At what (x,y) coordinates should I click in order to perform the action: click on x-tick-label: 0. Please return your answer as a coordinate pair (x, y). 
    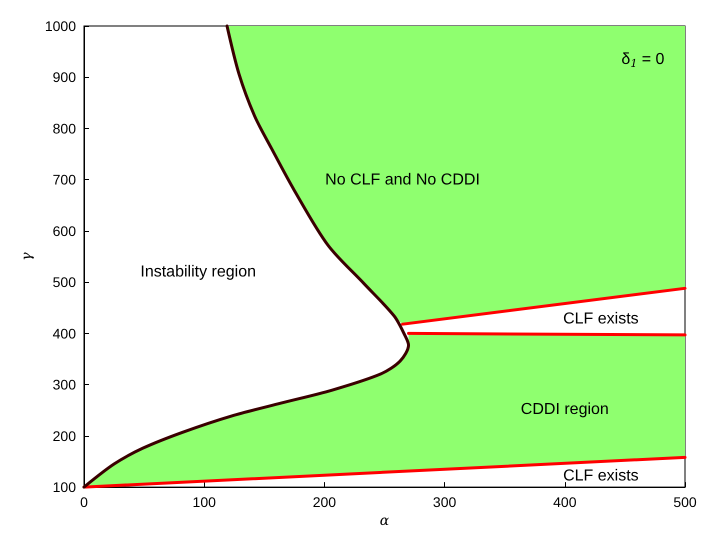
    Looking at the image, I should click on (84, 502).